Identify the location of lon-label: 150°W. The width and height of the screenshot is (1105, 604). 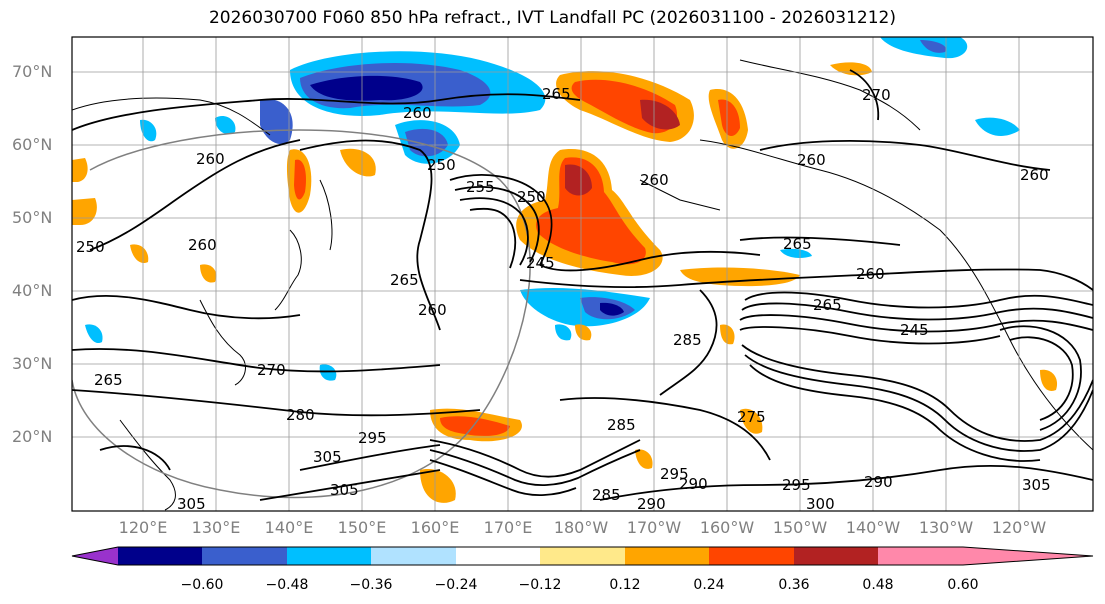
(800, 527).